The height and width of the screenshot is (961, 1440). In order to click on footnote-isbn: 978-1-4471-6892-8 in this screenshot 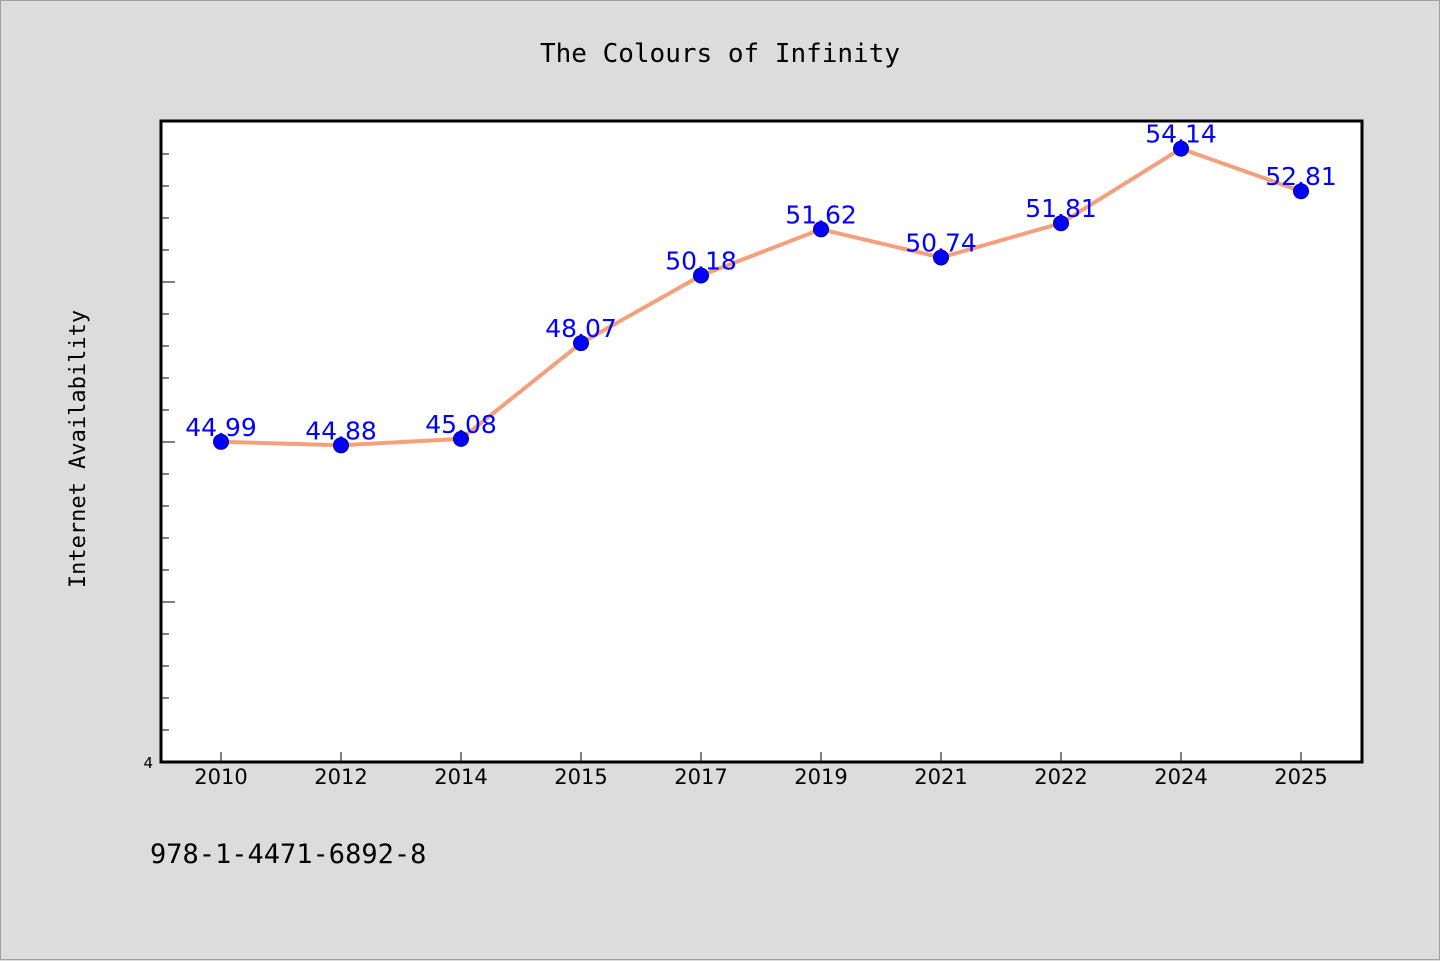, I will do `click(288, 854)`.